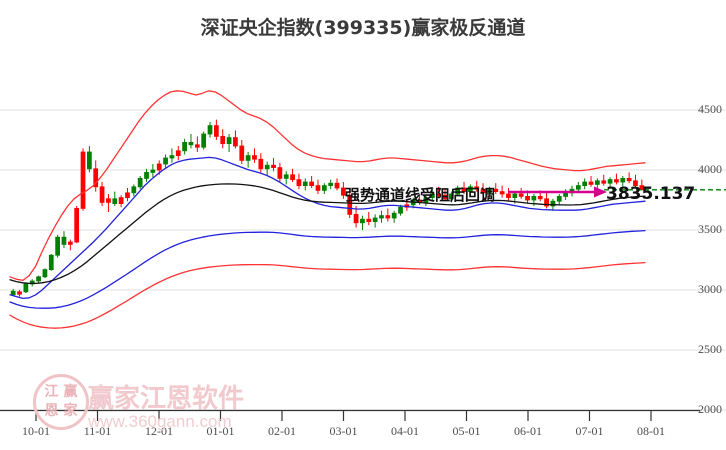 The height and width of the screenshot is (450, 726). Describe the element at coordinates (405, 431) in the screenshot. I see `x-axis-tick-label: 04-01` at that location.